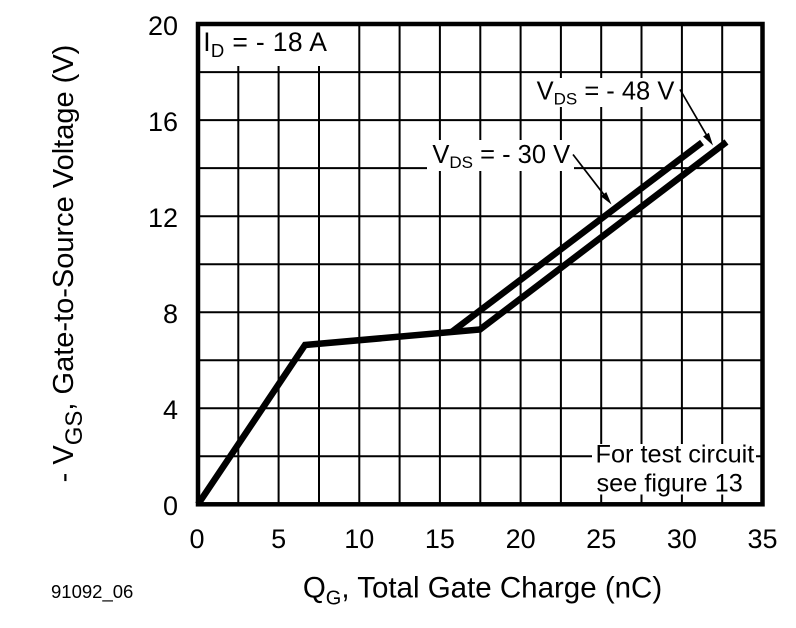  What do you see at coordinates (163, 218) in the screenshot?
I see `svg-text: 12` at bounding box center [163, 218].